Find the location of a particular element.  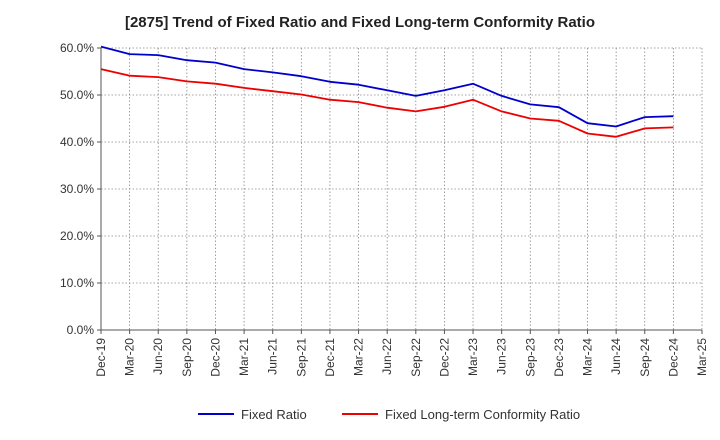

x-tick-label: Mar-22 is located at coordinates (359, 357).